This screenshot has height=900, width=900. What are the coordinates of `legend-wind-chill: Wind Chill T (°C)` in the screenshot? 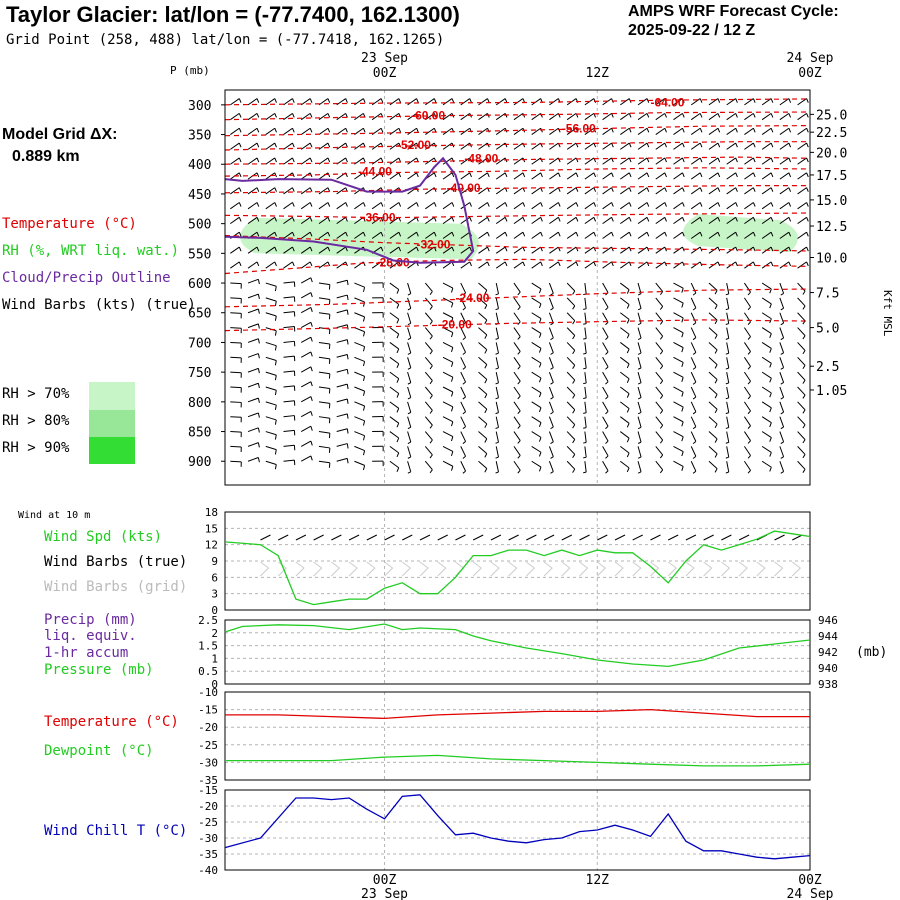 It's located at (116, 831).